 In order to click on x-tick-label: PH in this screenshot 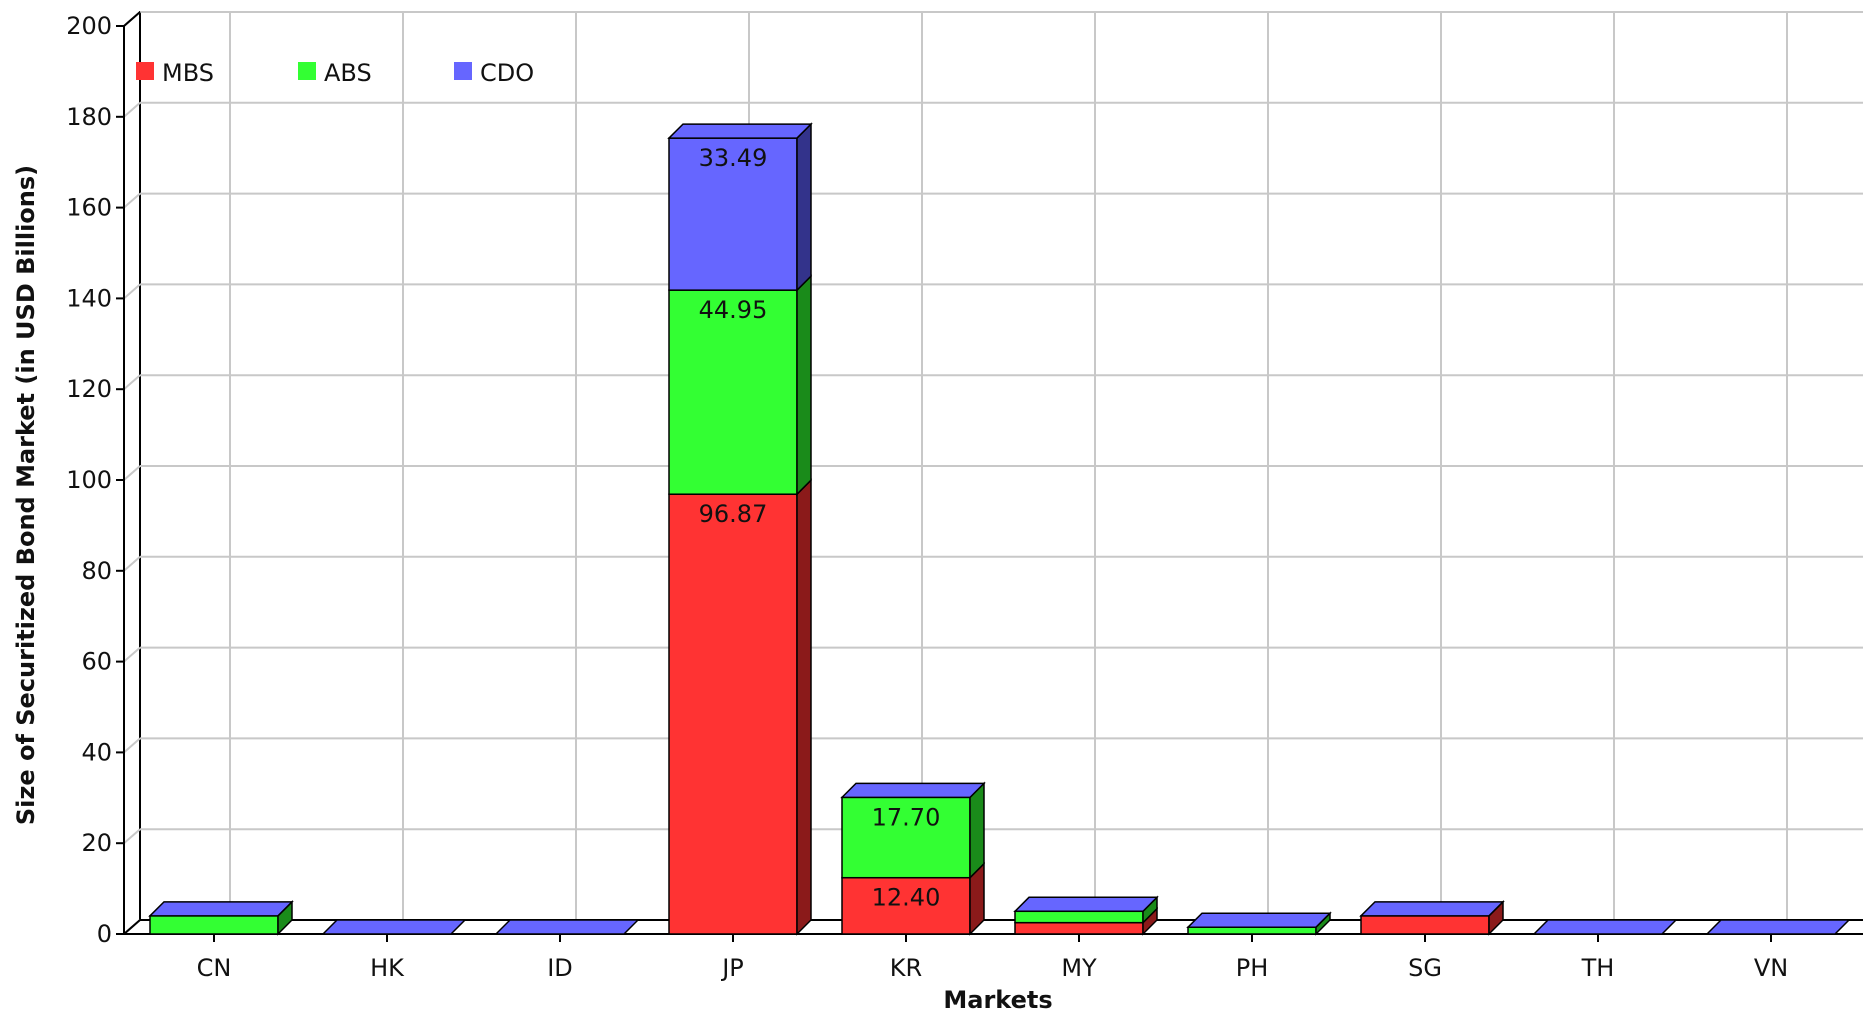, I will do `click(1252, 968)`.